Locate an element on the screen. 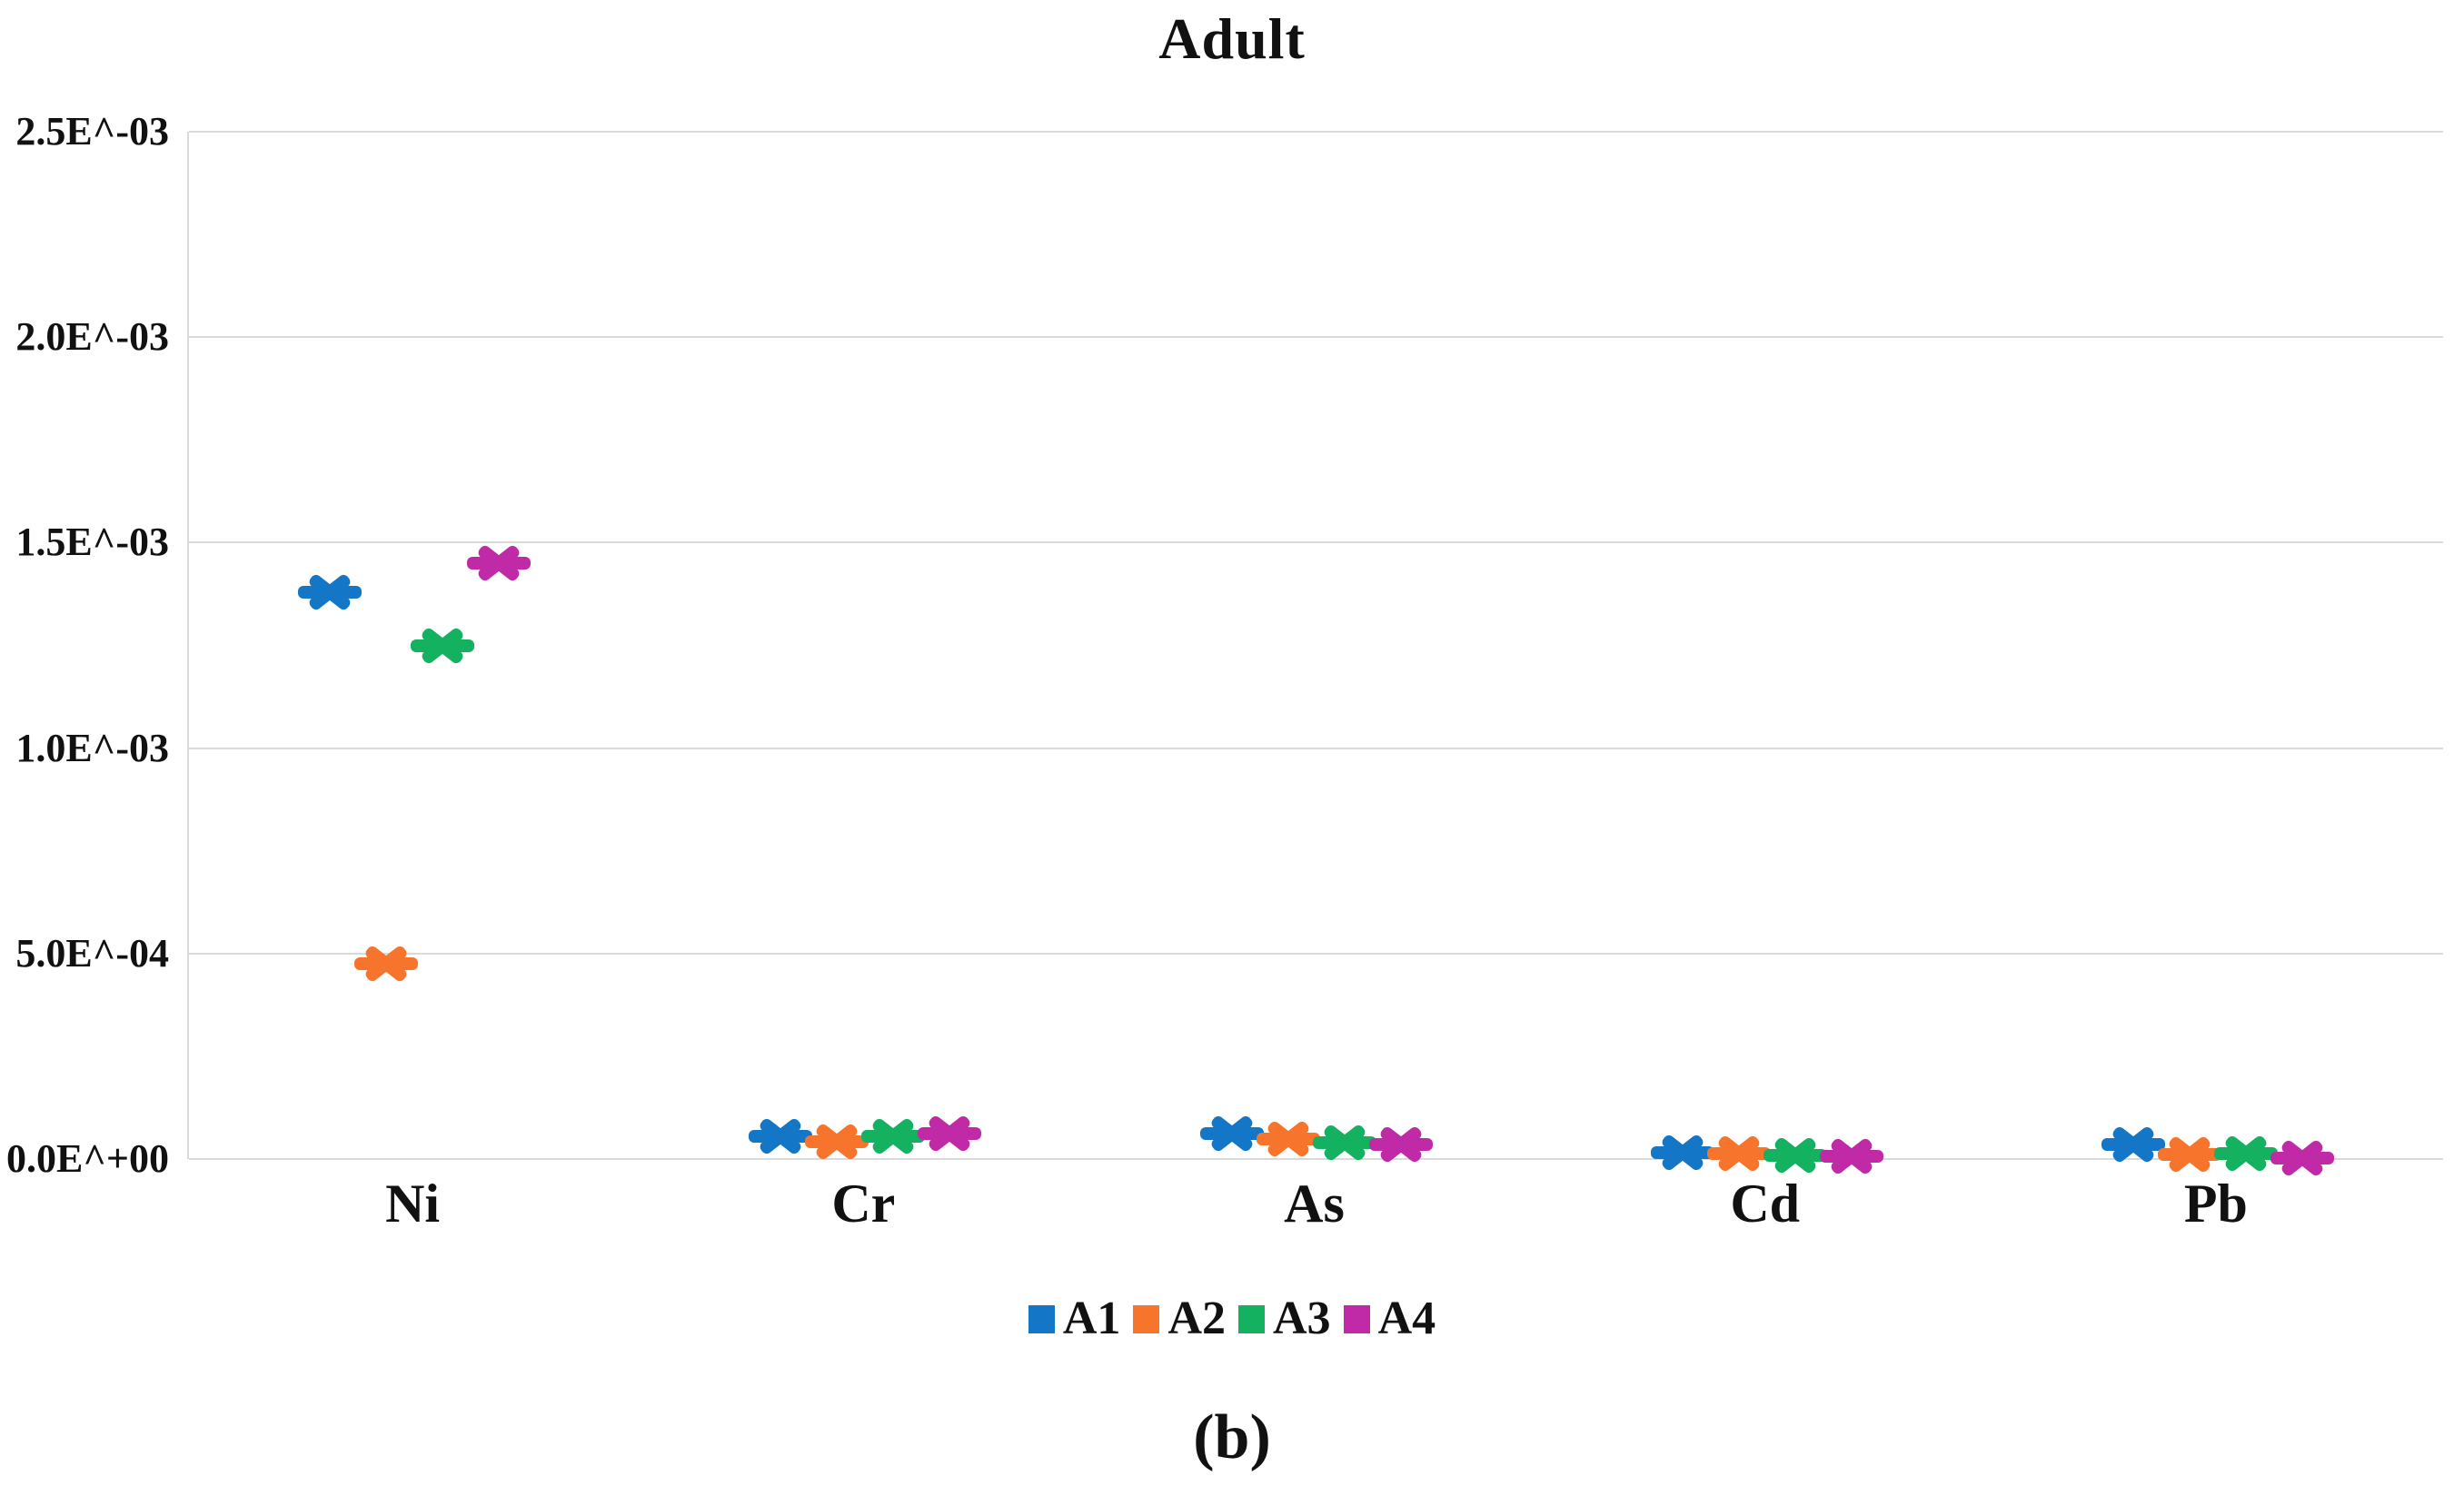  y-tick-label: 1.0E^-03 is located at coordinates (92, 747).